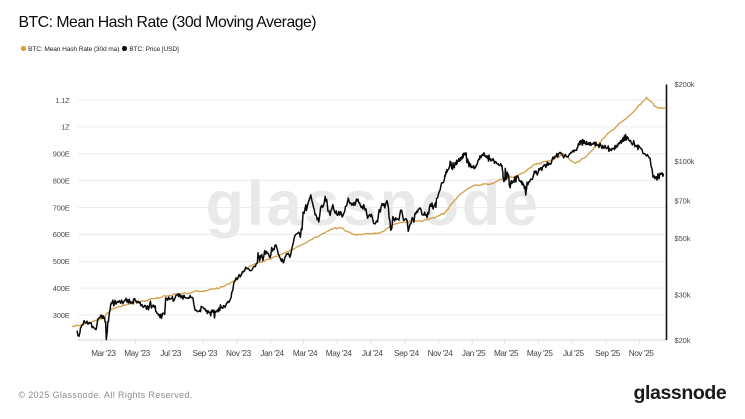  Describe the element at coordinates (685, 84) in the screenshot. I see `svg-text: $200k` at that location.